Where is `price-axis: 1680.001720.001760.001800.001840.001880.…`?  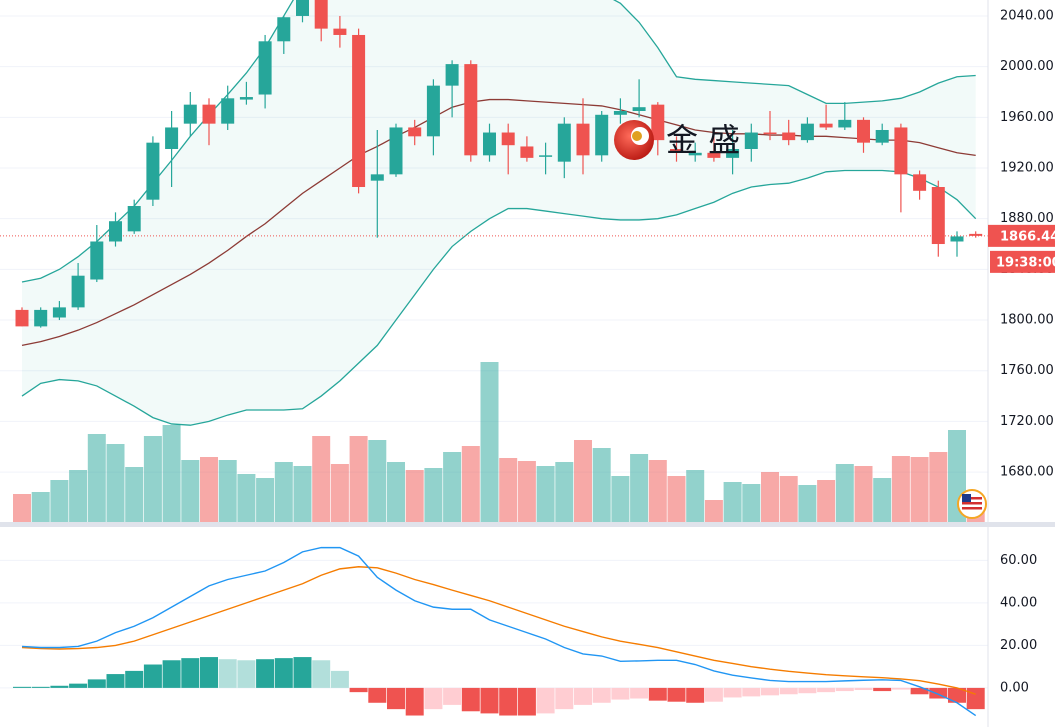 price-axis: 1680.001720.001760.001800.001840.001880.… is located at coordinates (1021, 351).